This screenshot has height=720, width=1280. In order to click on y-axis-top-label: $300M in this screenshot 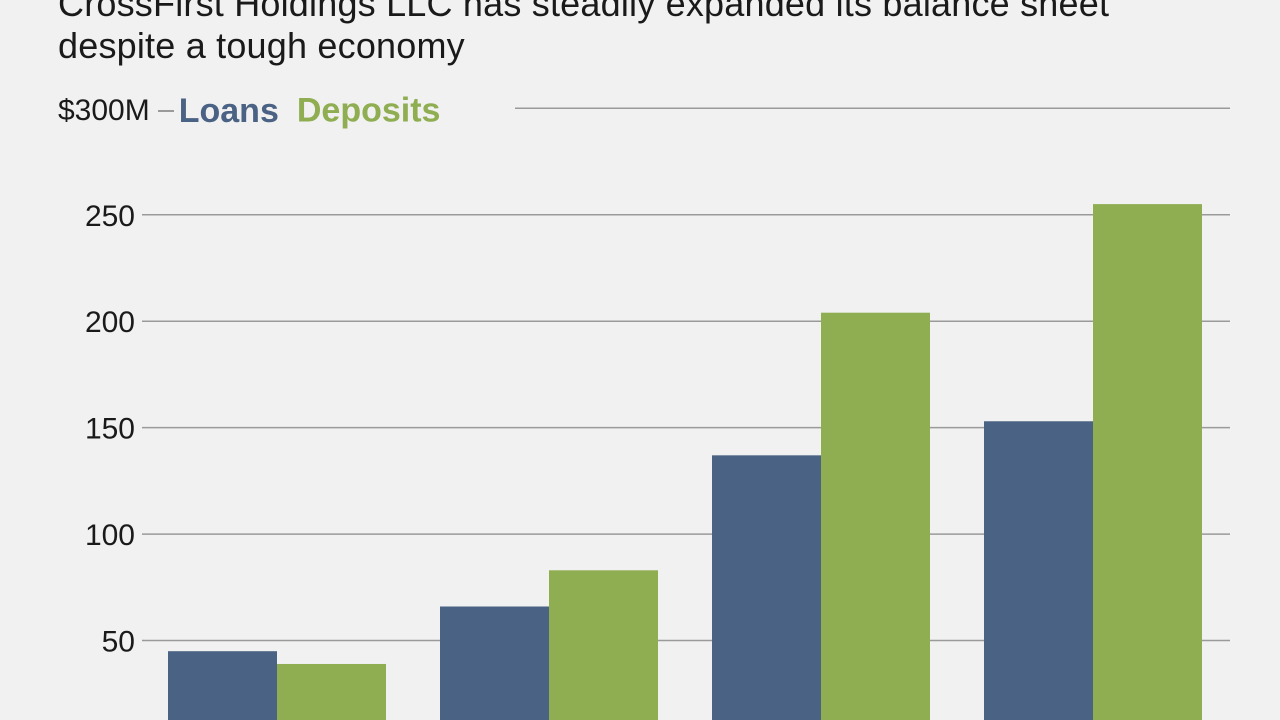, I will do `click(104, 111)`.